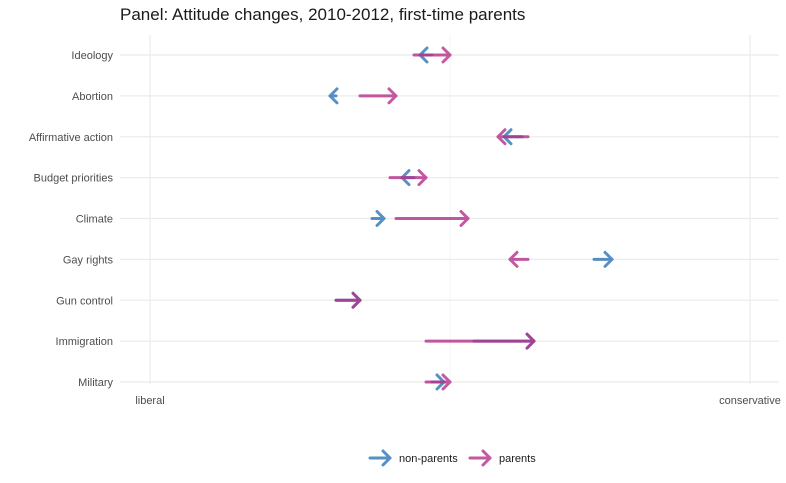 This screenshot has height=483, width=786. I want to click on legend-key-parents, so click(480, 458).